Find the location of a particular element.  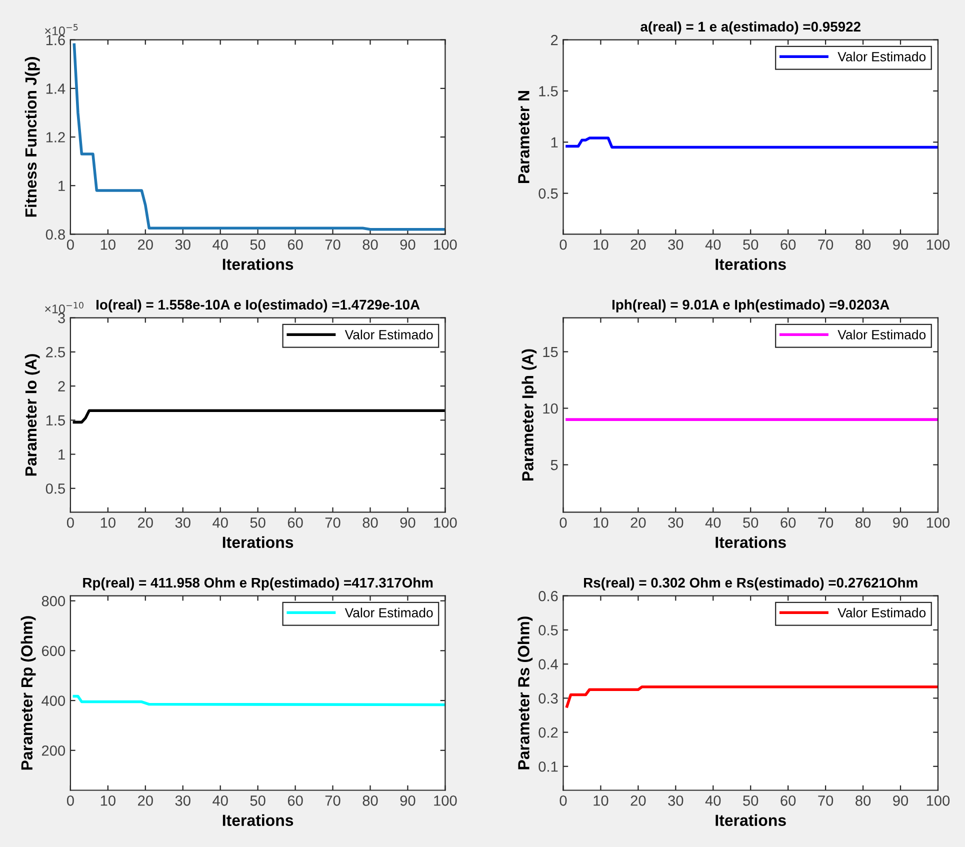

y-axis-title: Parameter N is located at coordinates (524, 137).